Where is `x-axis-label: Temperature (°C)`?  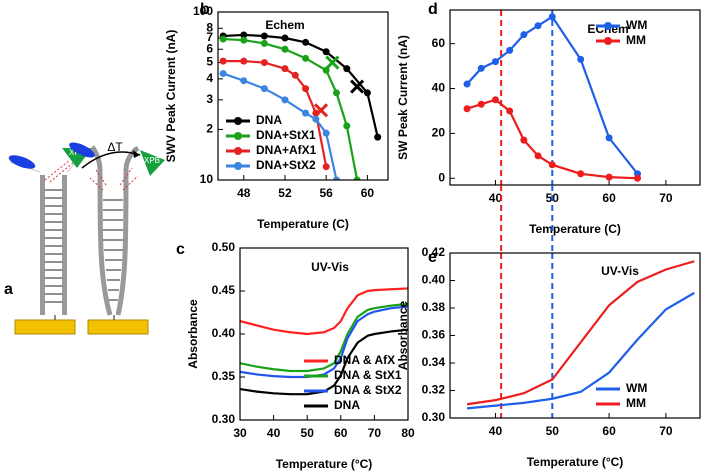 x-axis-label: Temperature (°C) is located at coordinates (575, 462).